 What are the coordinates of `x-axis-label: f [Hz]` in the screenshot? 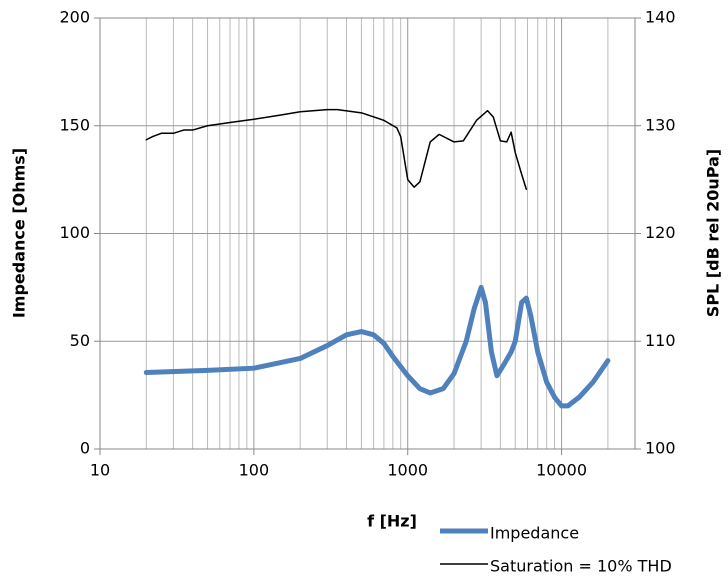 It's located at (392, 521).